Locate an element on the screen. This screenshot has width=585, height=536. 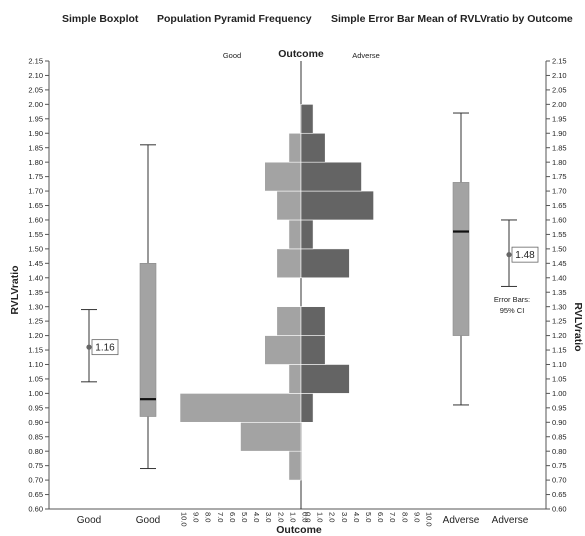
pyramid-x-tick-label: 9.0 is located at coordinates (196, 517).